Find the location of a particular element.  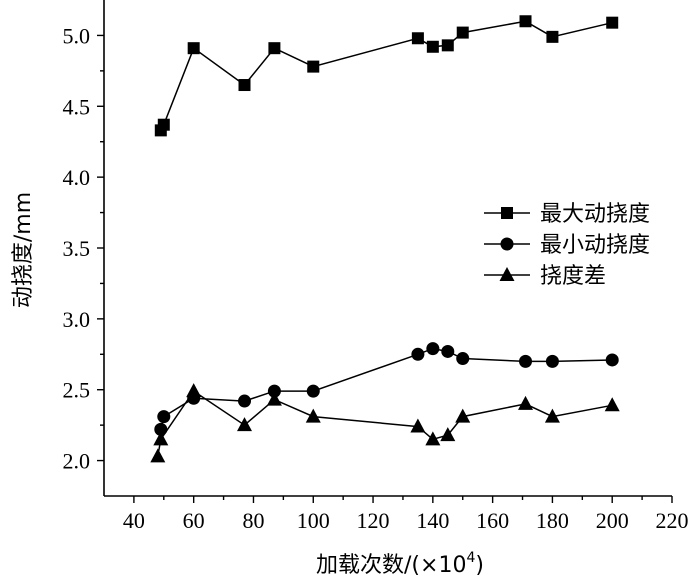

x-axis-title: 加载次数/(×104) is located at coordinates (400, 564).